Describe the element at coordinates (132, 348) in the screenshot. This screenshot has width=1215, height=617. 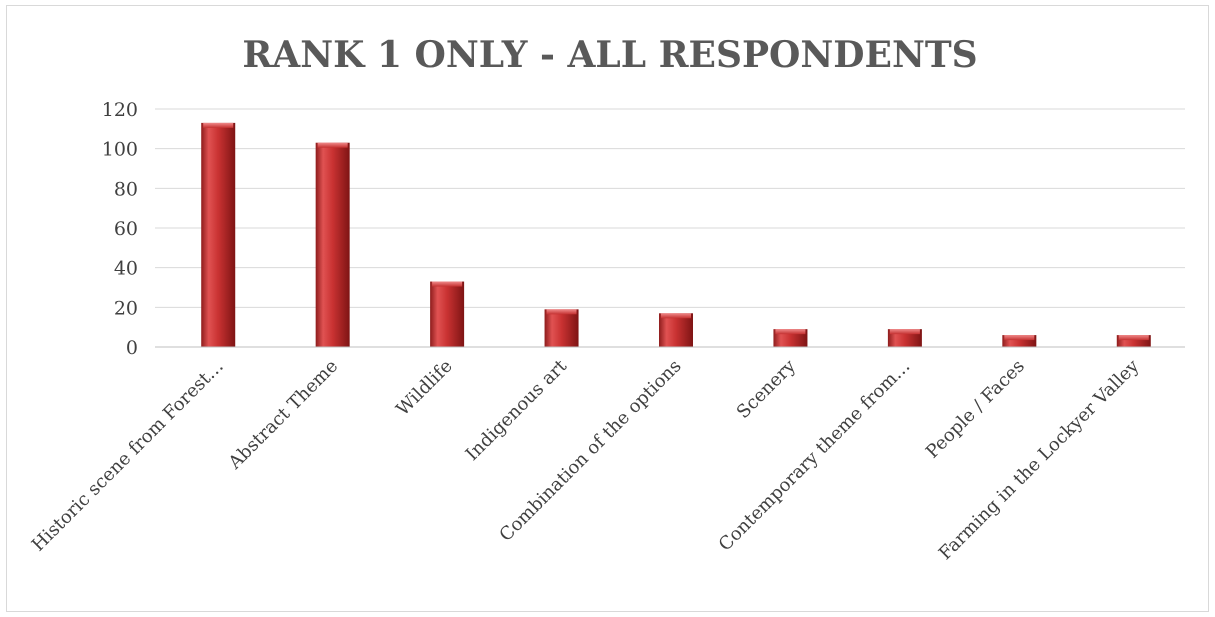
I see `y-tick-label: 0` at that location.